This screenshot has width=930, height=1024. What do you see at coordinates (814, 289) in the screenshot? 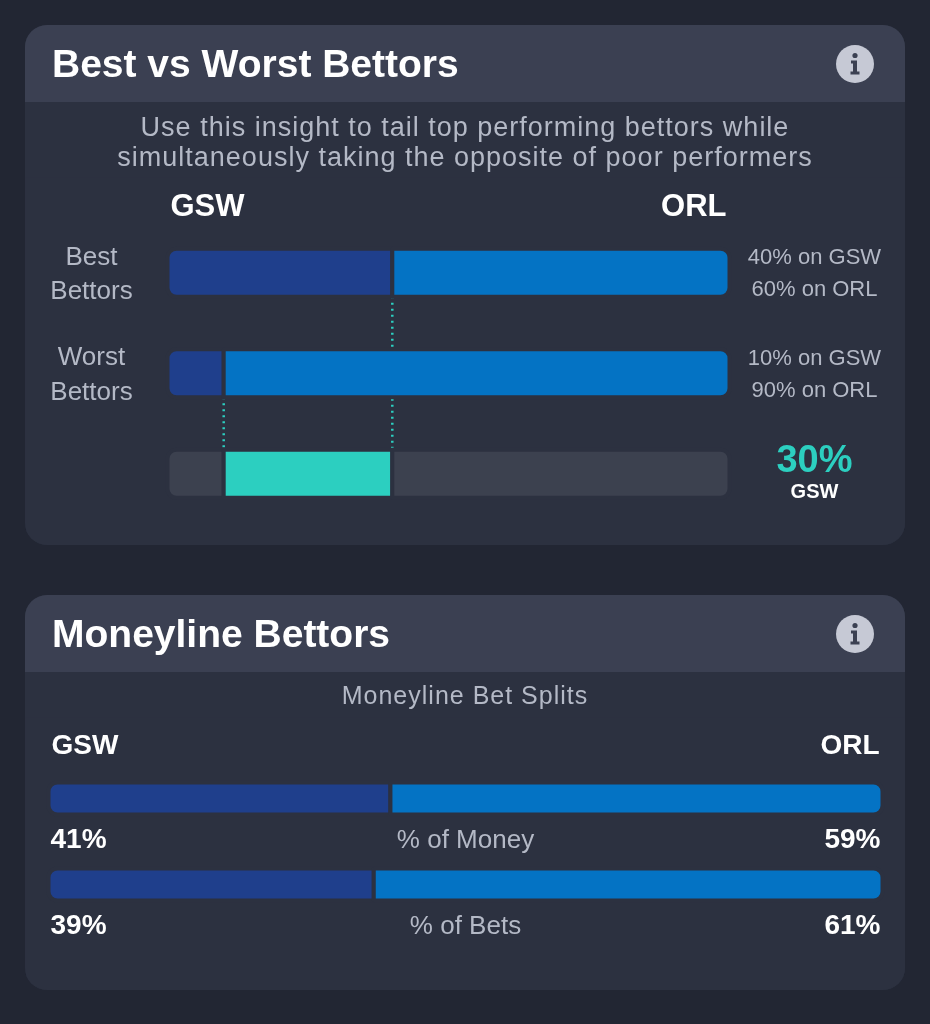
I see `data-label: 60% on ORL` at bounding box center [814, 289].